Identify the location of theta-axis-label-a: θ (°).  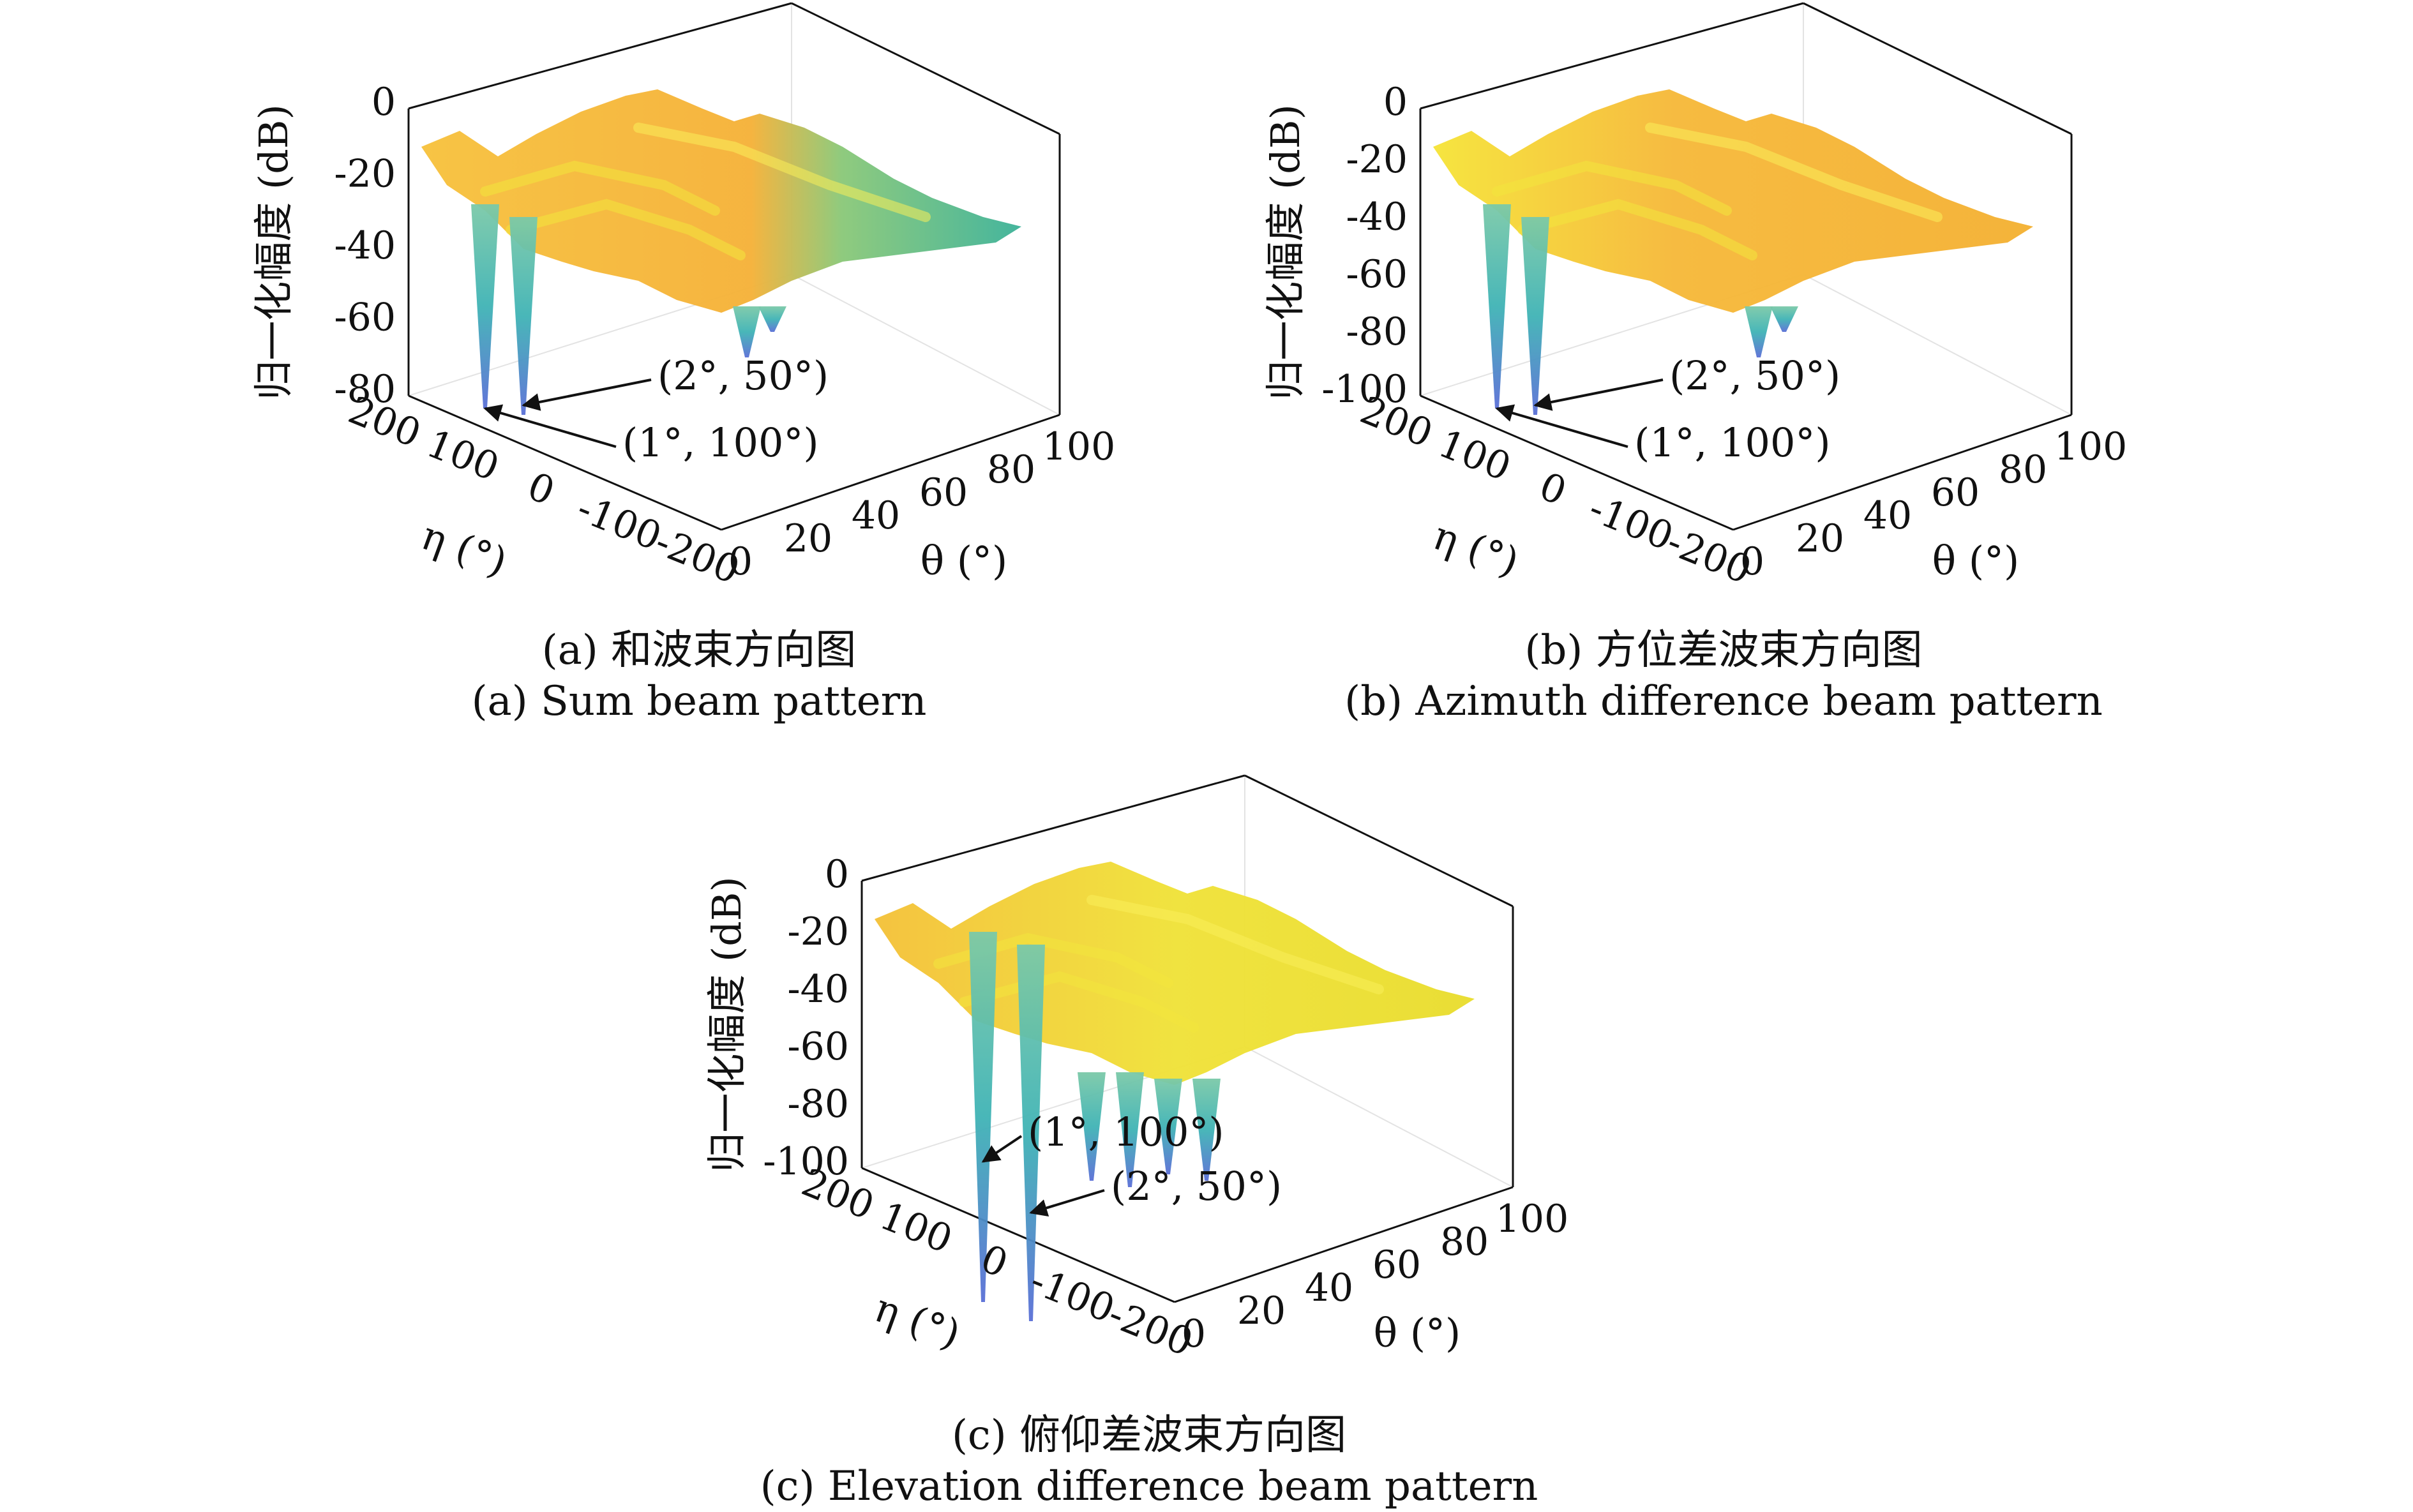
(964, 561).